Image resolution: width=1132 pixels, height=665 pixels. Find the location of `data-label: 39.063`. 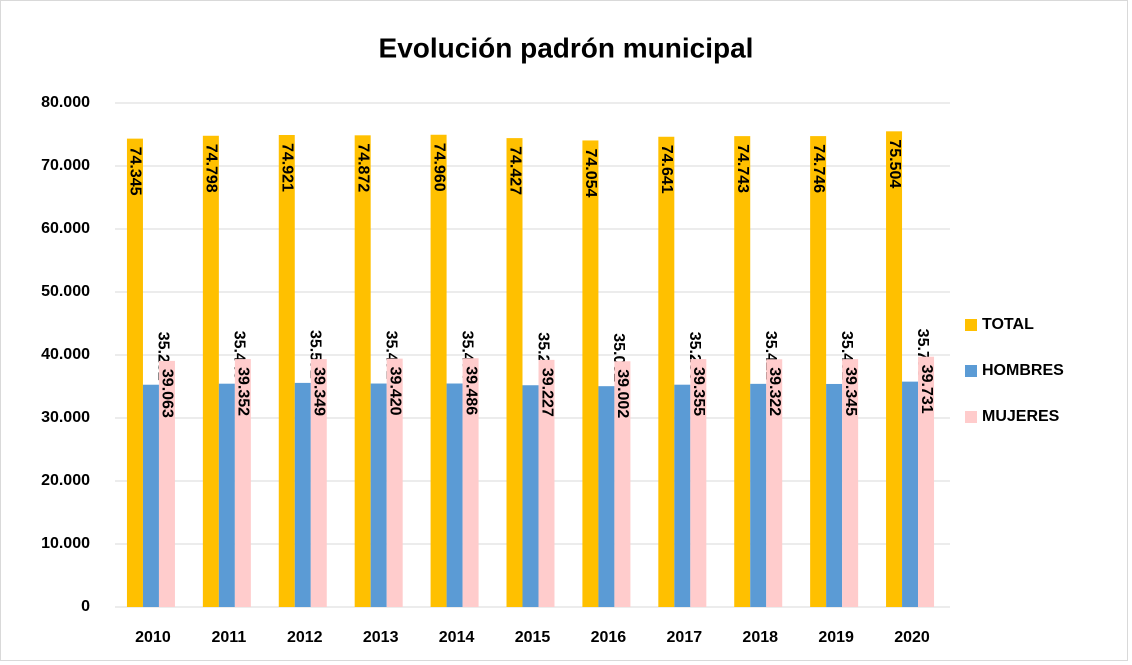

data-label: 39.063 is located at coordinates (167, 393).